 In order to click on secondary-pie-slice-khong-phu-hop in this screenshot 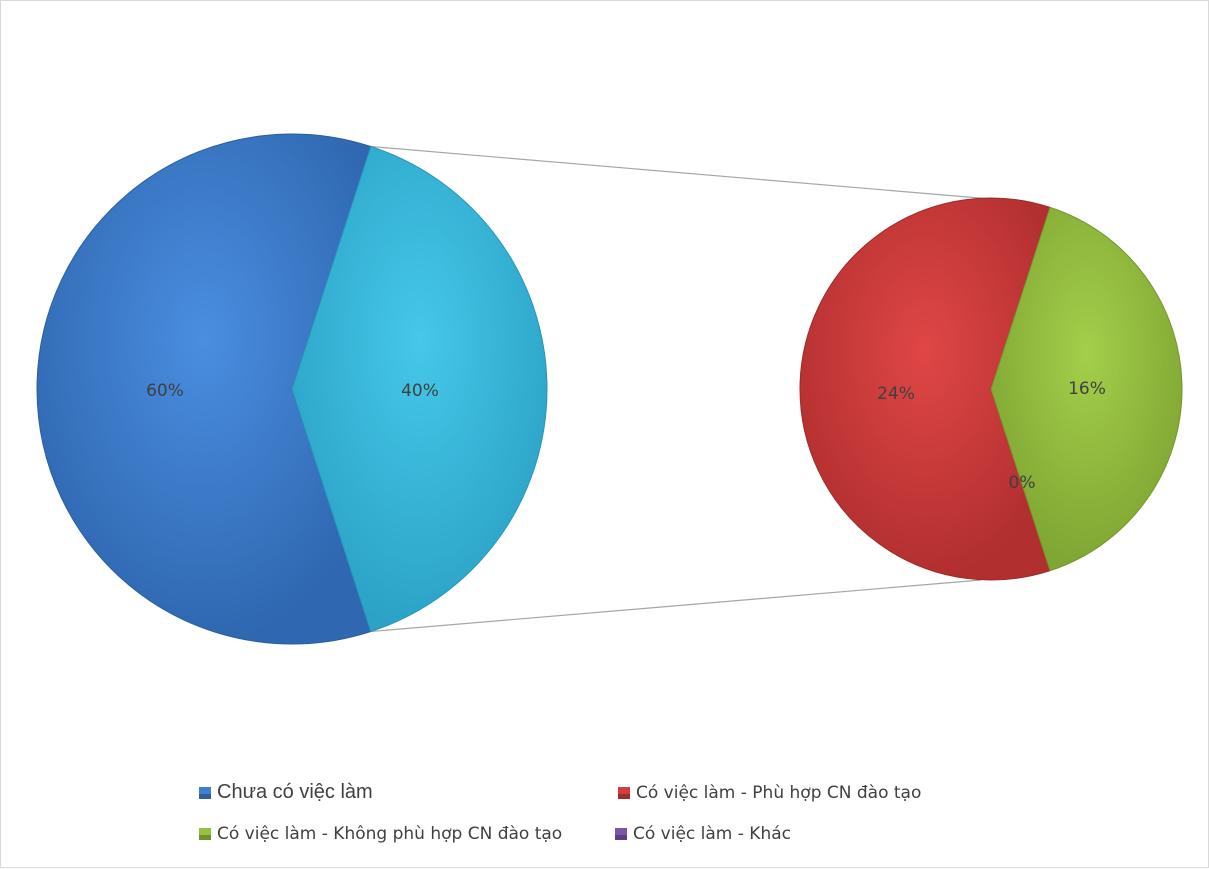, I will do `click(1086, 389)`.